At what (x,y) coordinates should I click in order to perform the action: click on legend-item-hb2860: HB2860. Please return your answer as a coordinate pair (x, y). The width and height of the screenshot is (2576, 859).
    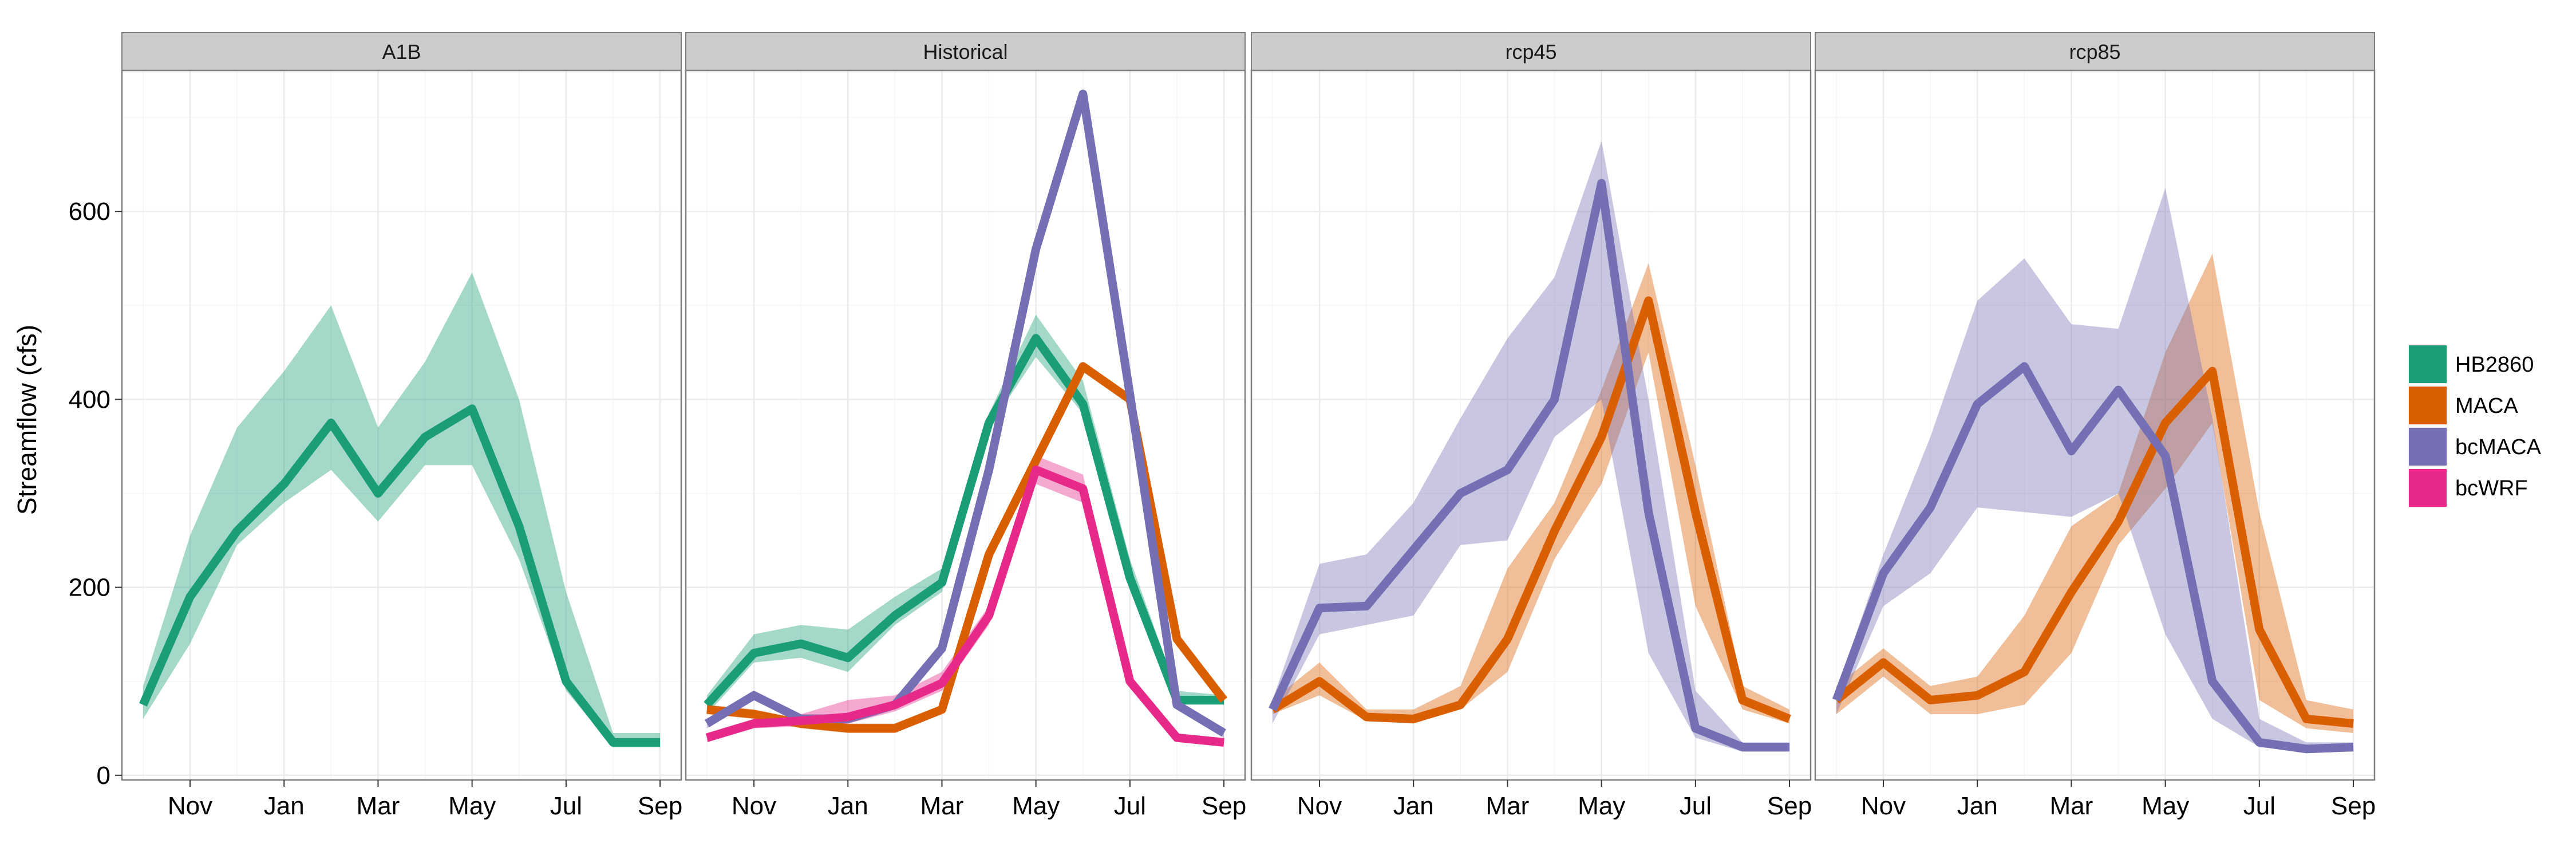
    Looking at the image, I should click on (2470, 364).